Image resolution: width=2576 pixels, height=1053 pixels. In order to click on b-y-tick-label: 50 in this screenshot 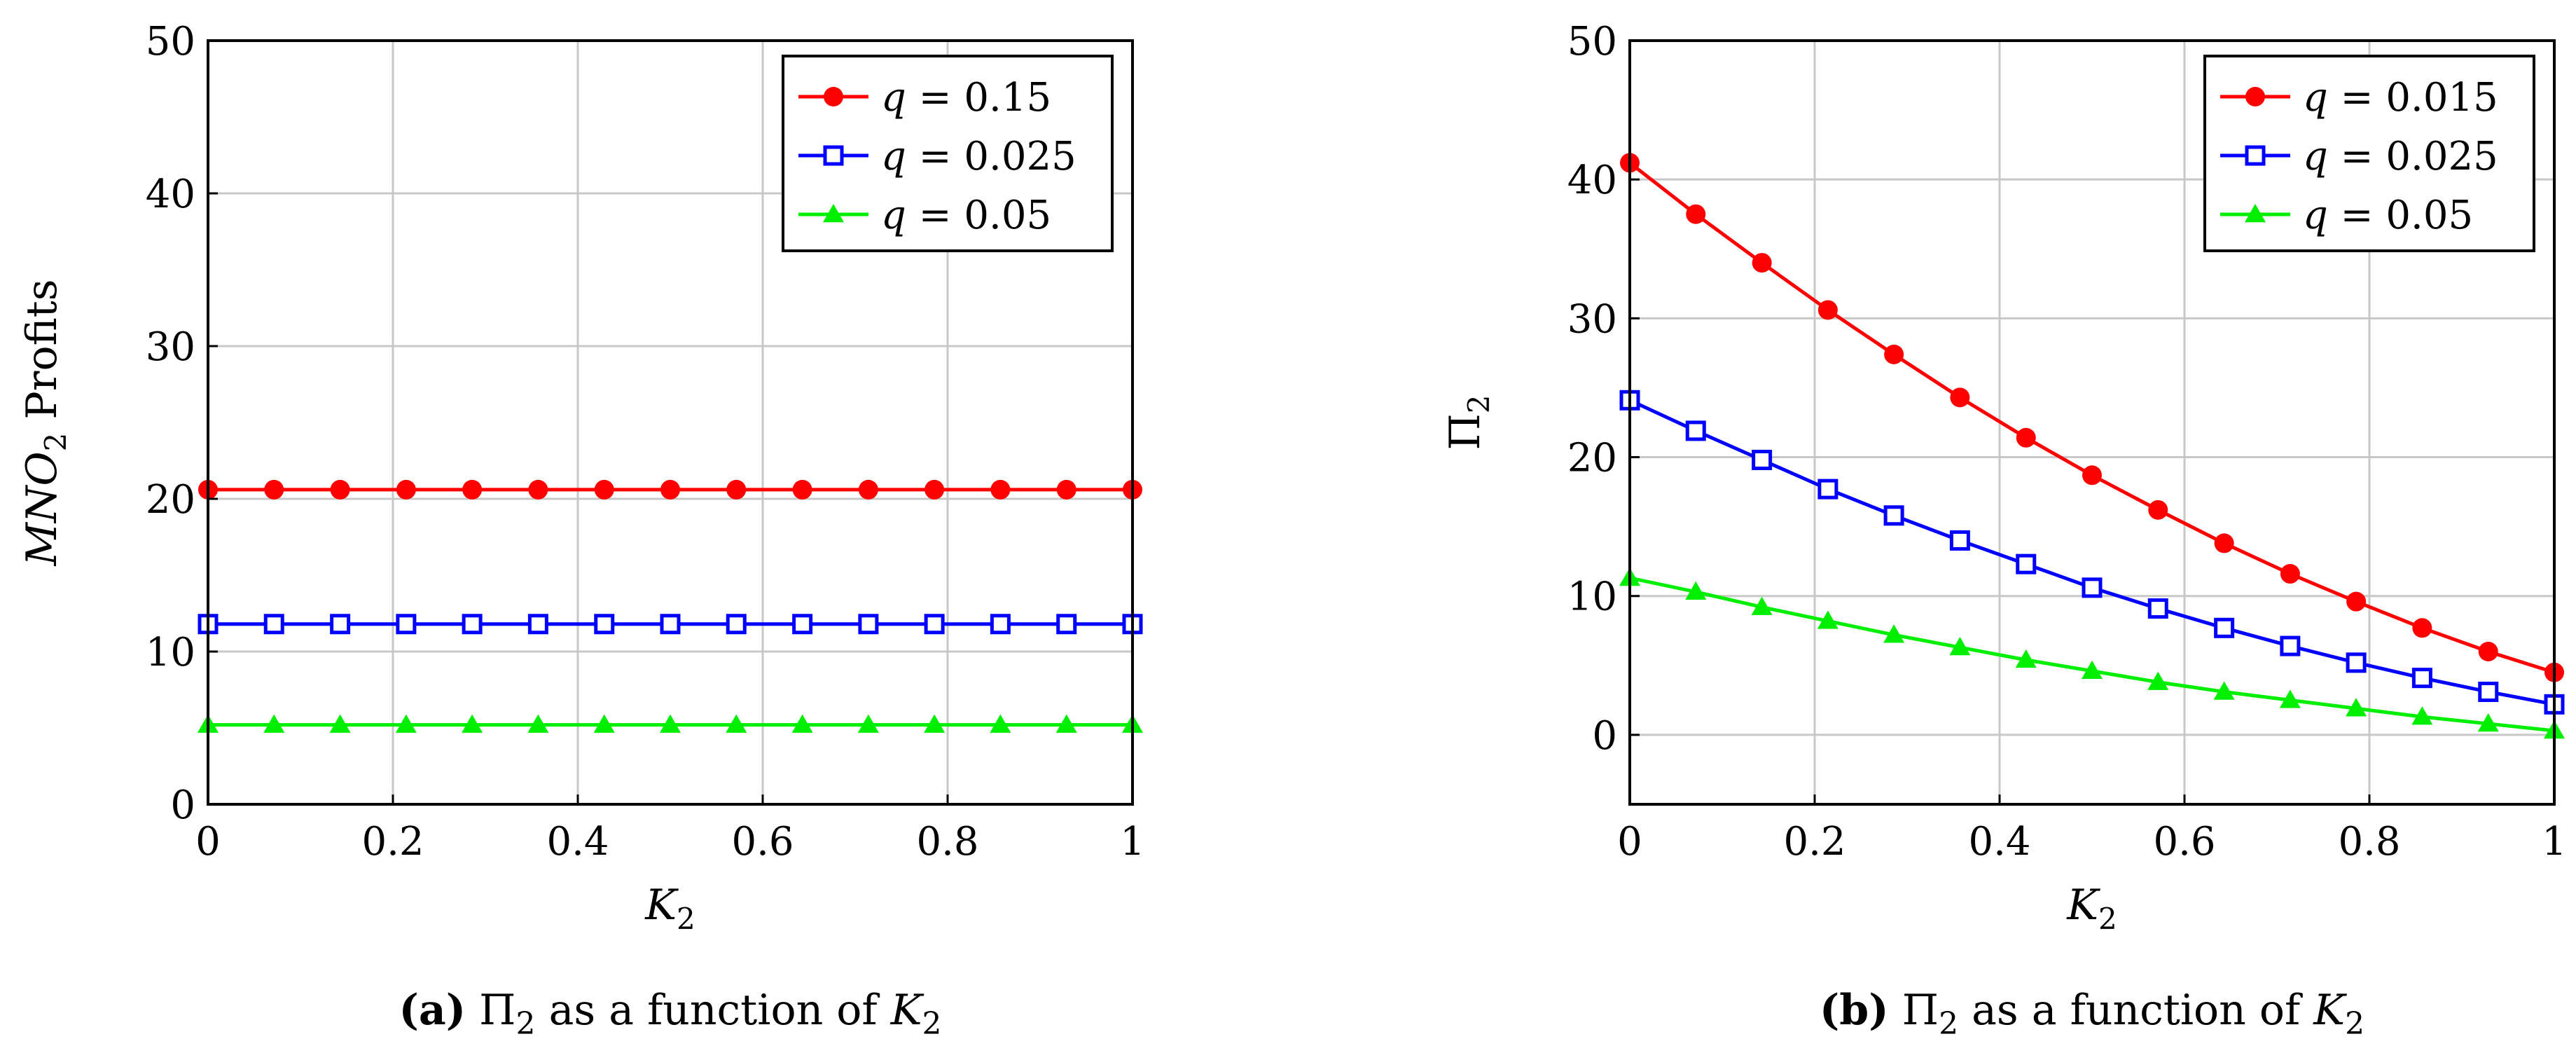, I will do `click(1592, 41)`.